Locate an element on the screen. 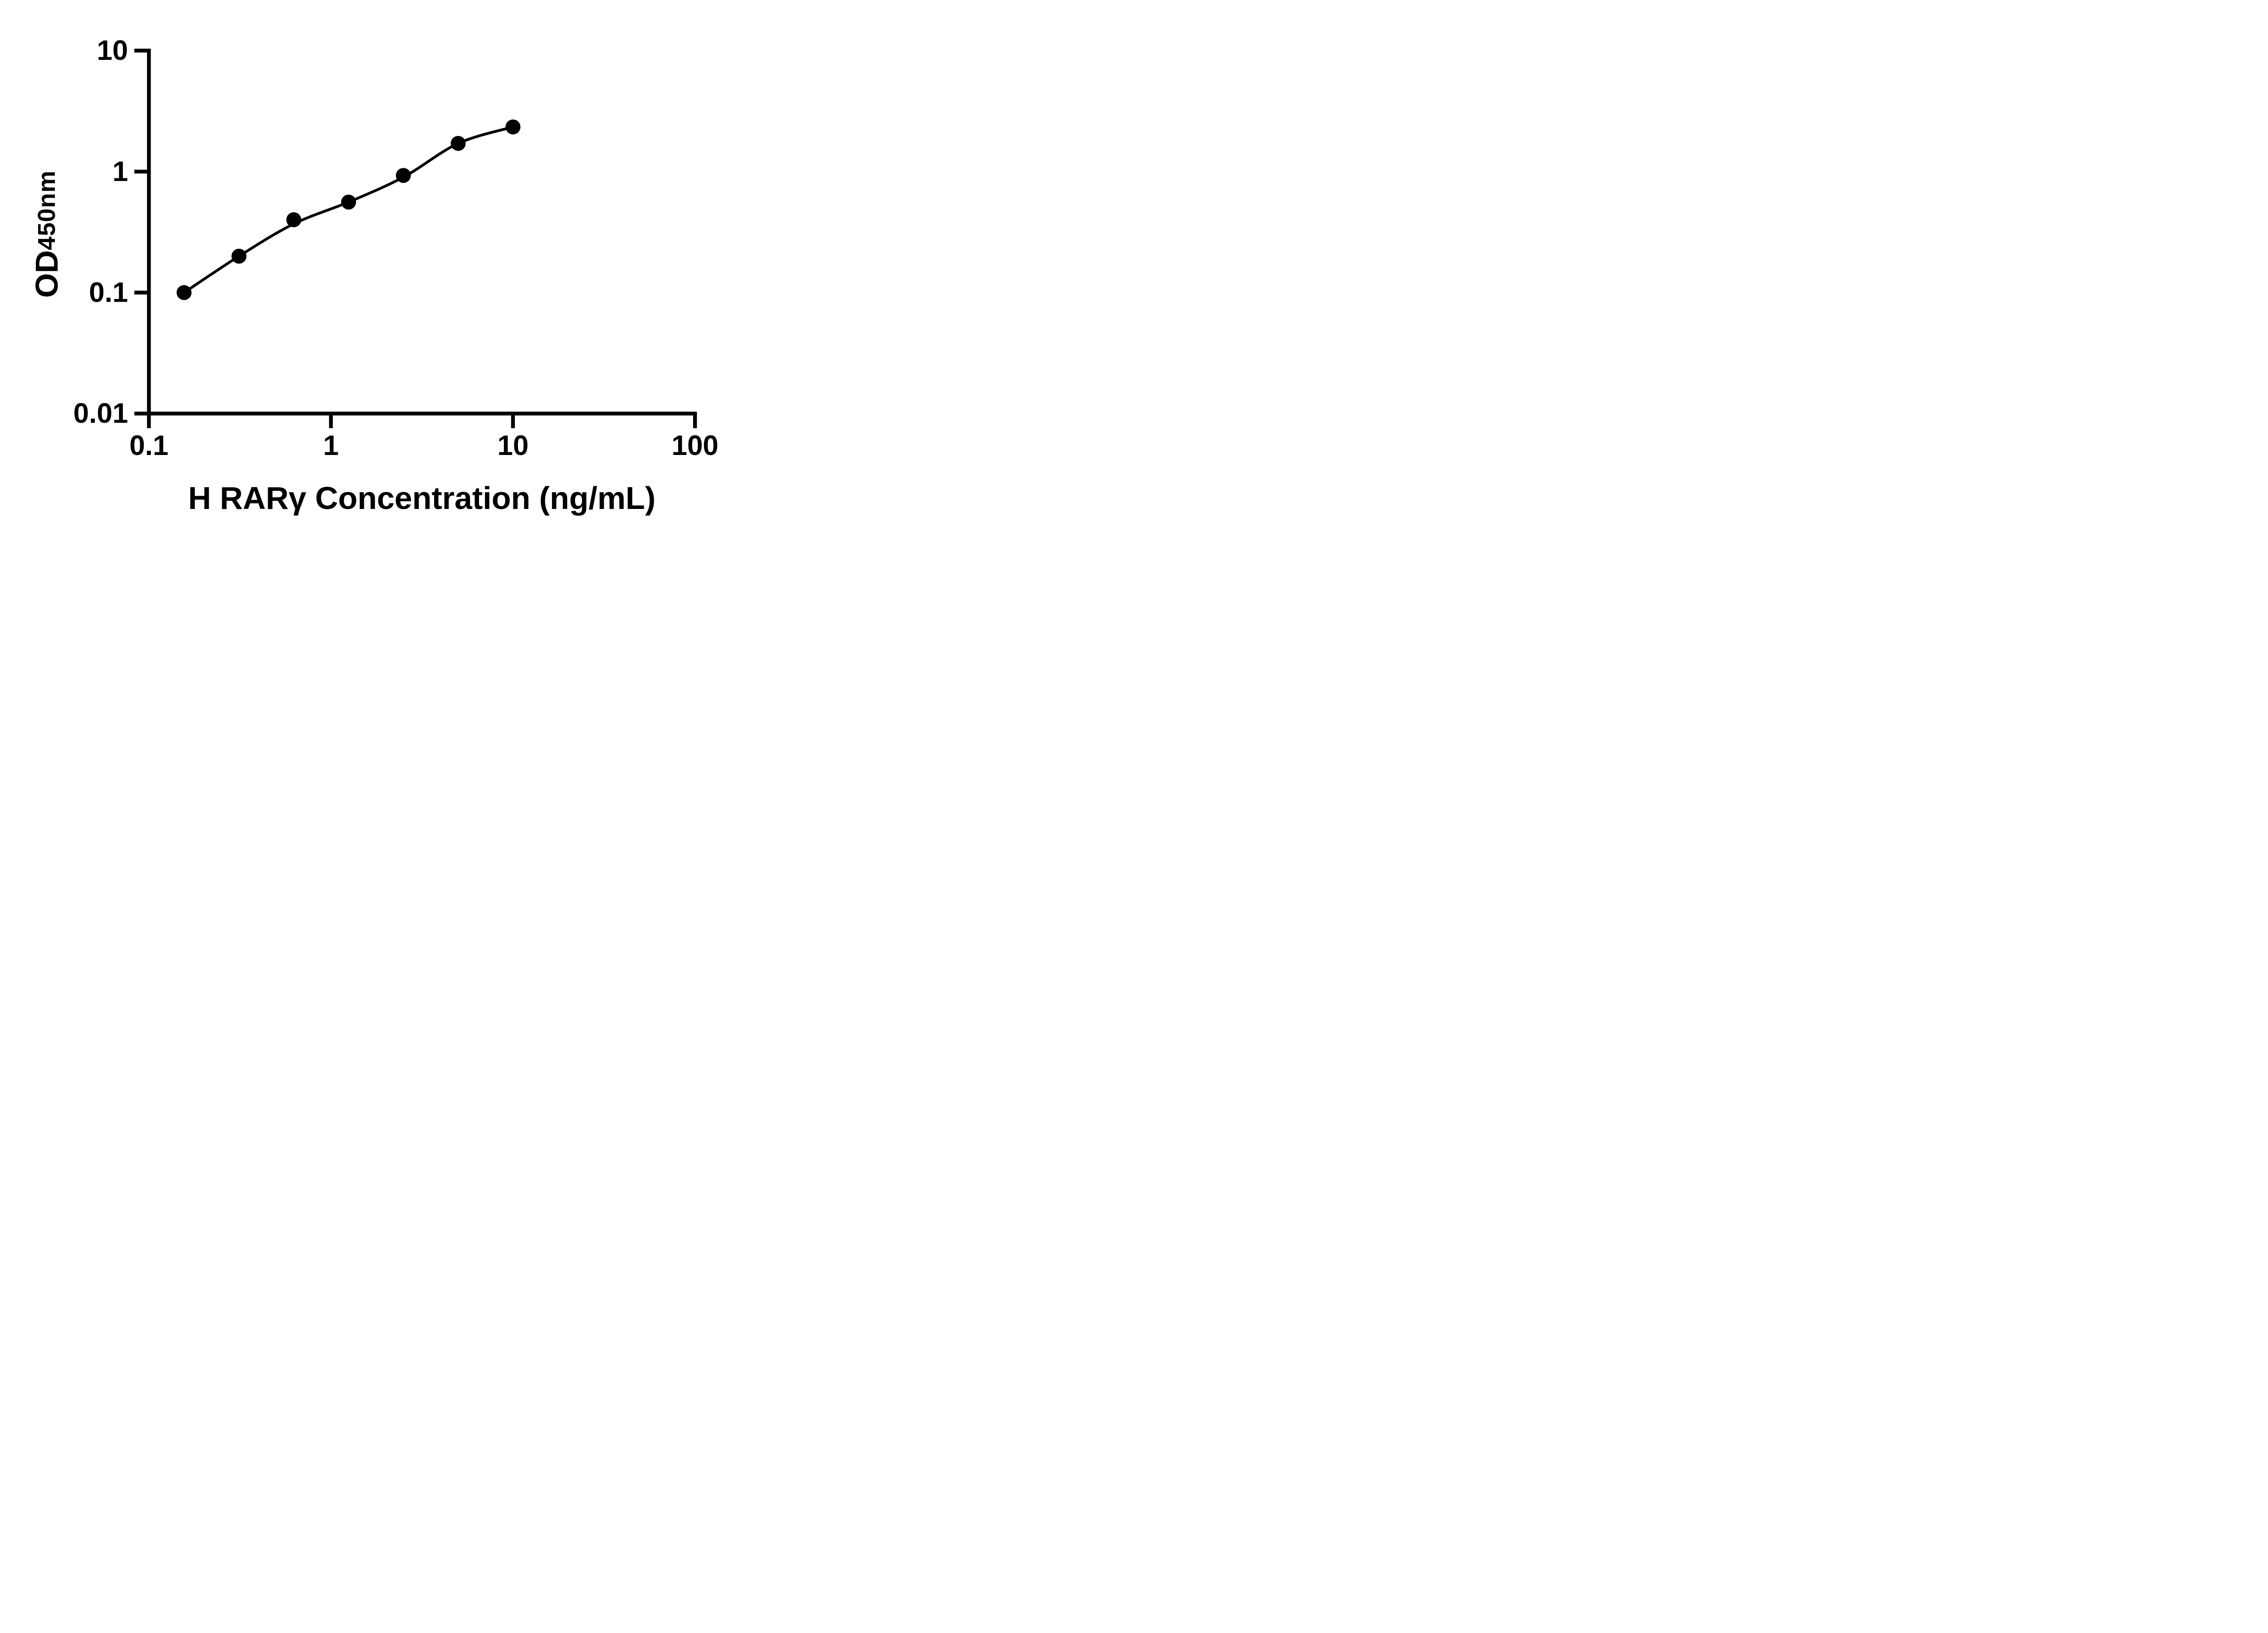 The image size is (2268, 1633). x-tick-label: 10 is located at coordinates (512, 445).